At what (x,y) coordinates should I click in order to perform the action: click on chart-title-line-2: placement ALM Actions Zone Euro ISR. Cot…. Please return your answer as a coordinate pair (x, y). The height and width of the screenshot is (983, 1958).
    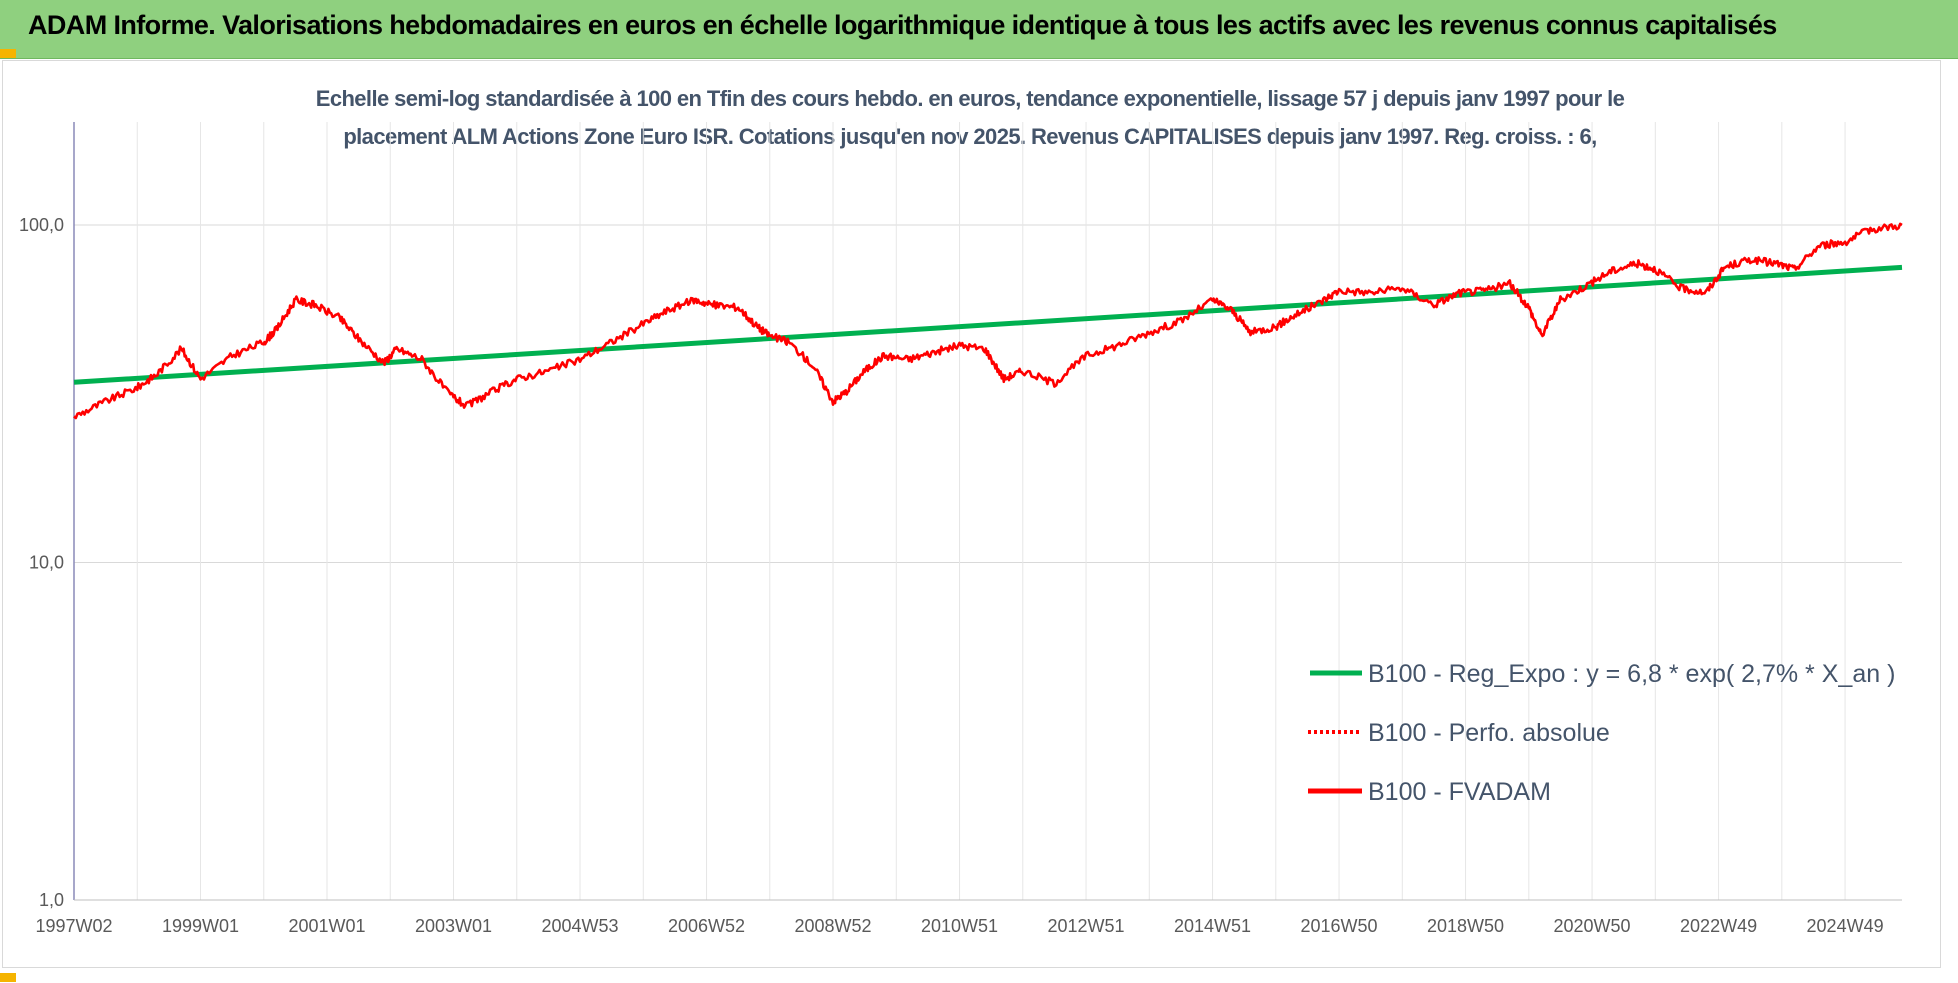
    Looking at the image, I should click on (970, 136).